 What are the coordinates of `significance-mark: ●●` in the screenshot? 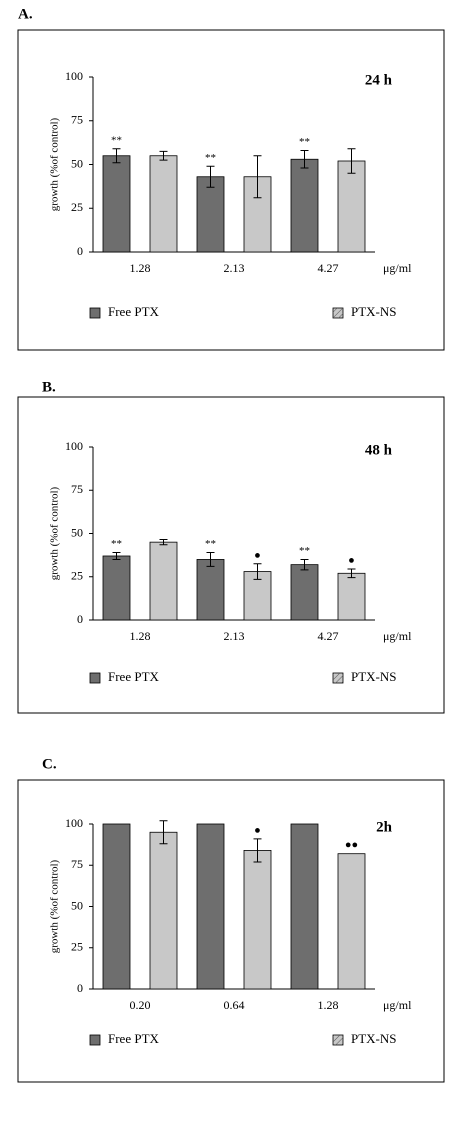 It's located at (351, 845).